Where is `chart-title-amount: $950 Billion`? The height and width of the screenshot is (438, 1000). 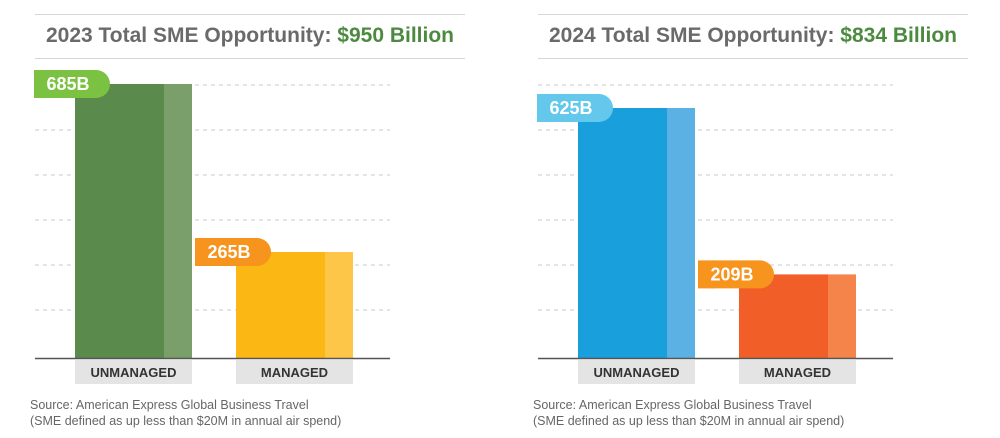 chart-title-amount: $950 Billion is located at coordinates (396, 35).